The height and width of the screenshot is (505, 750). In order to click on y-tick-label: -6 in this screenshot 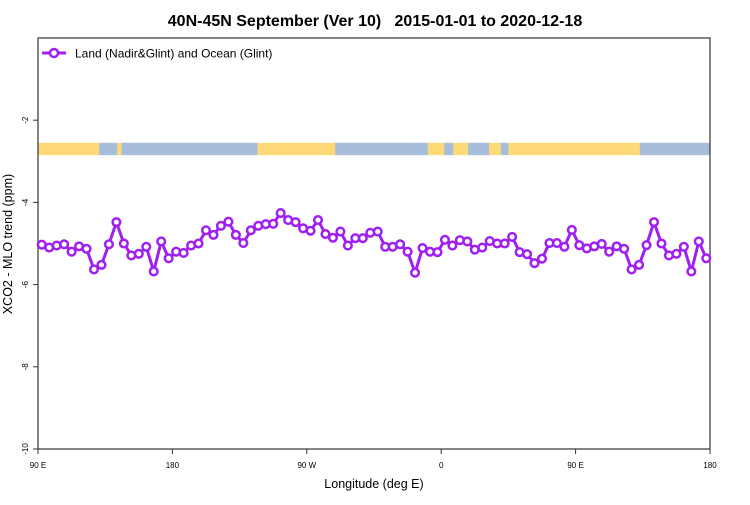, I will do `click(25, 284)`.